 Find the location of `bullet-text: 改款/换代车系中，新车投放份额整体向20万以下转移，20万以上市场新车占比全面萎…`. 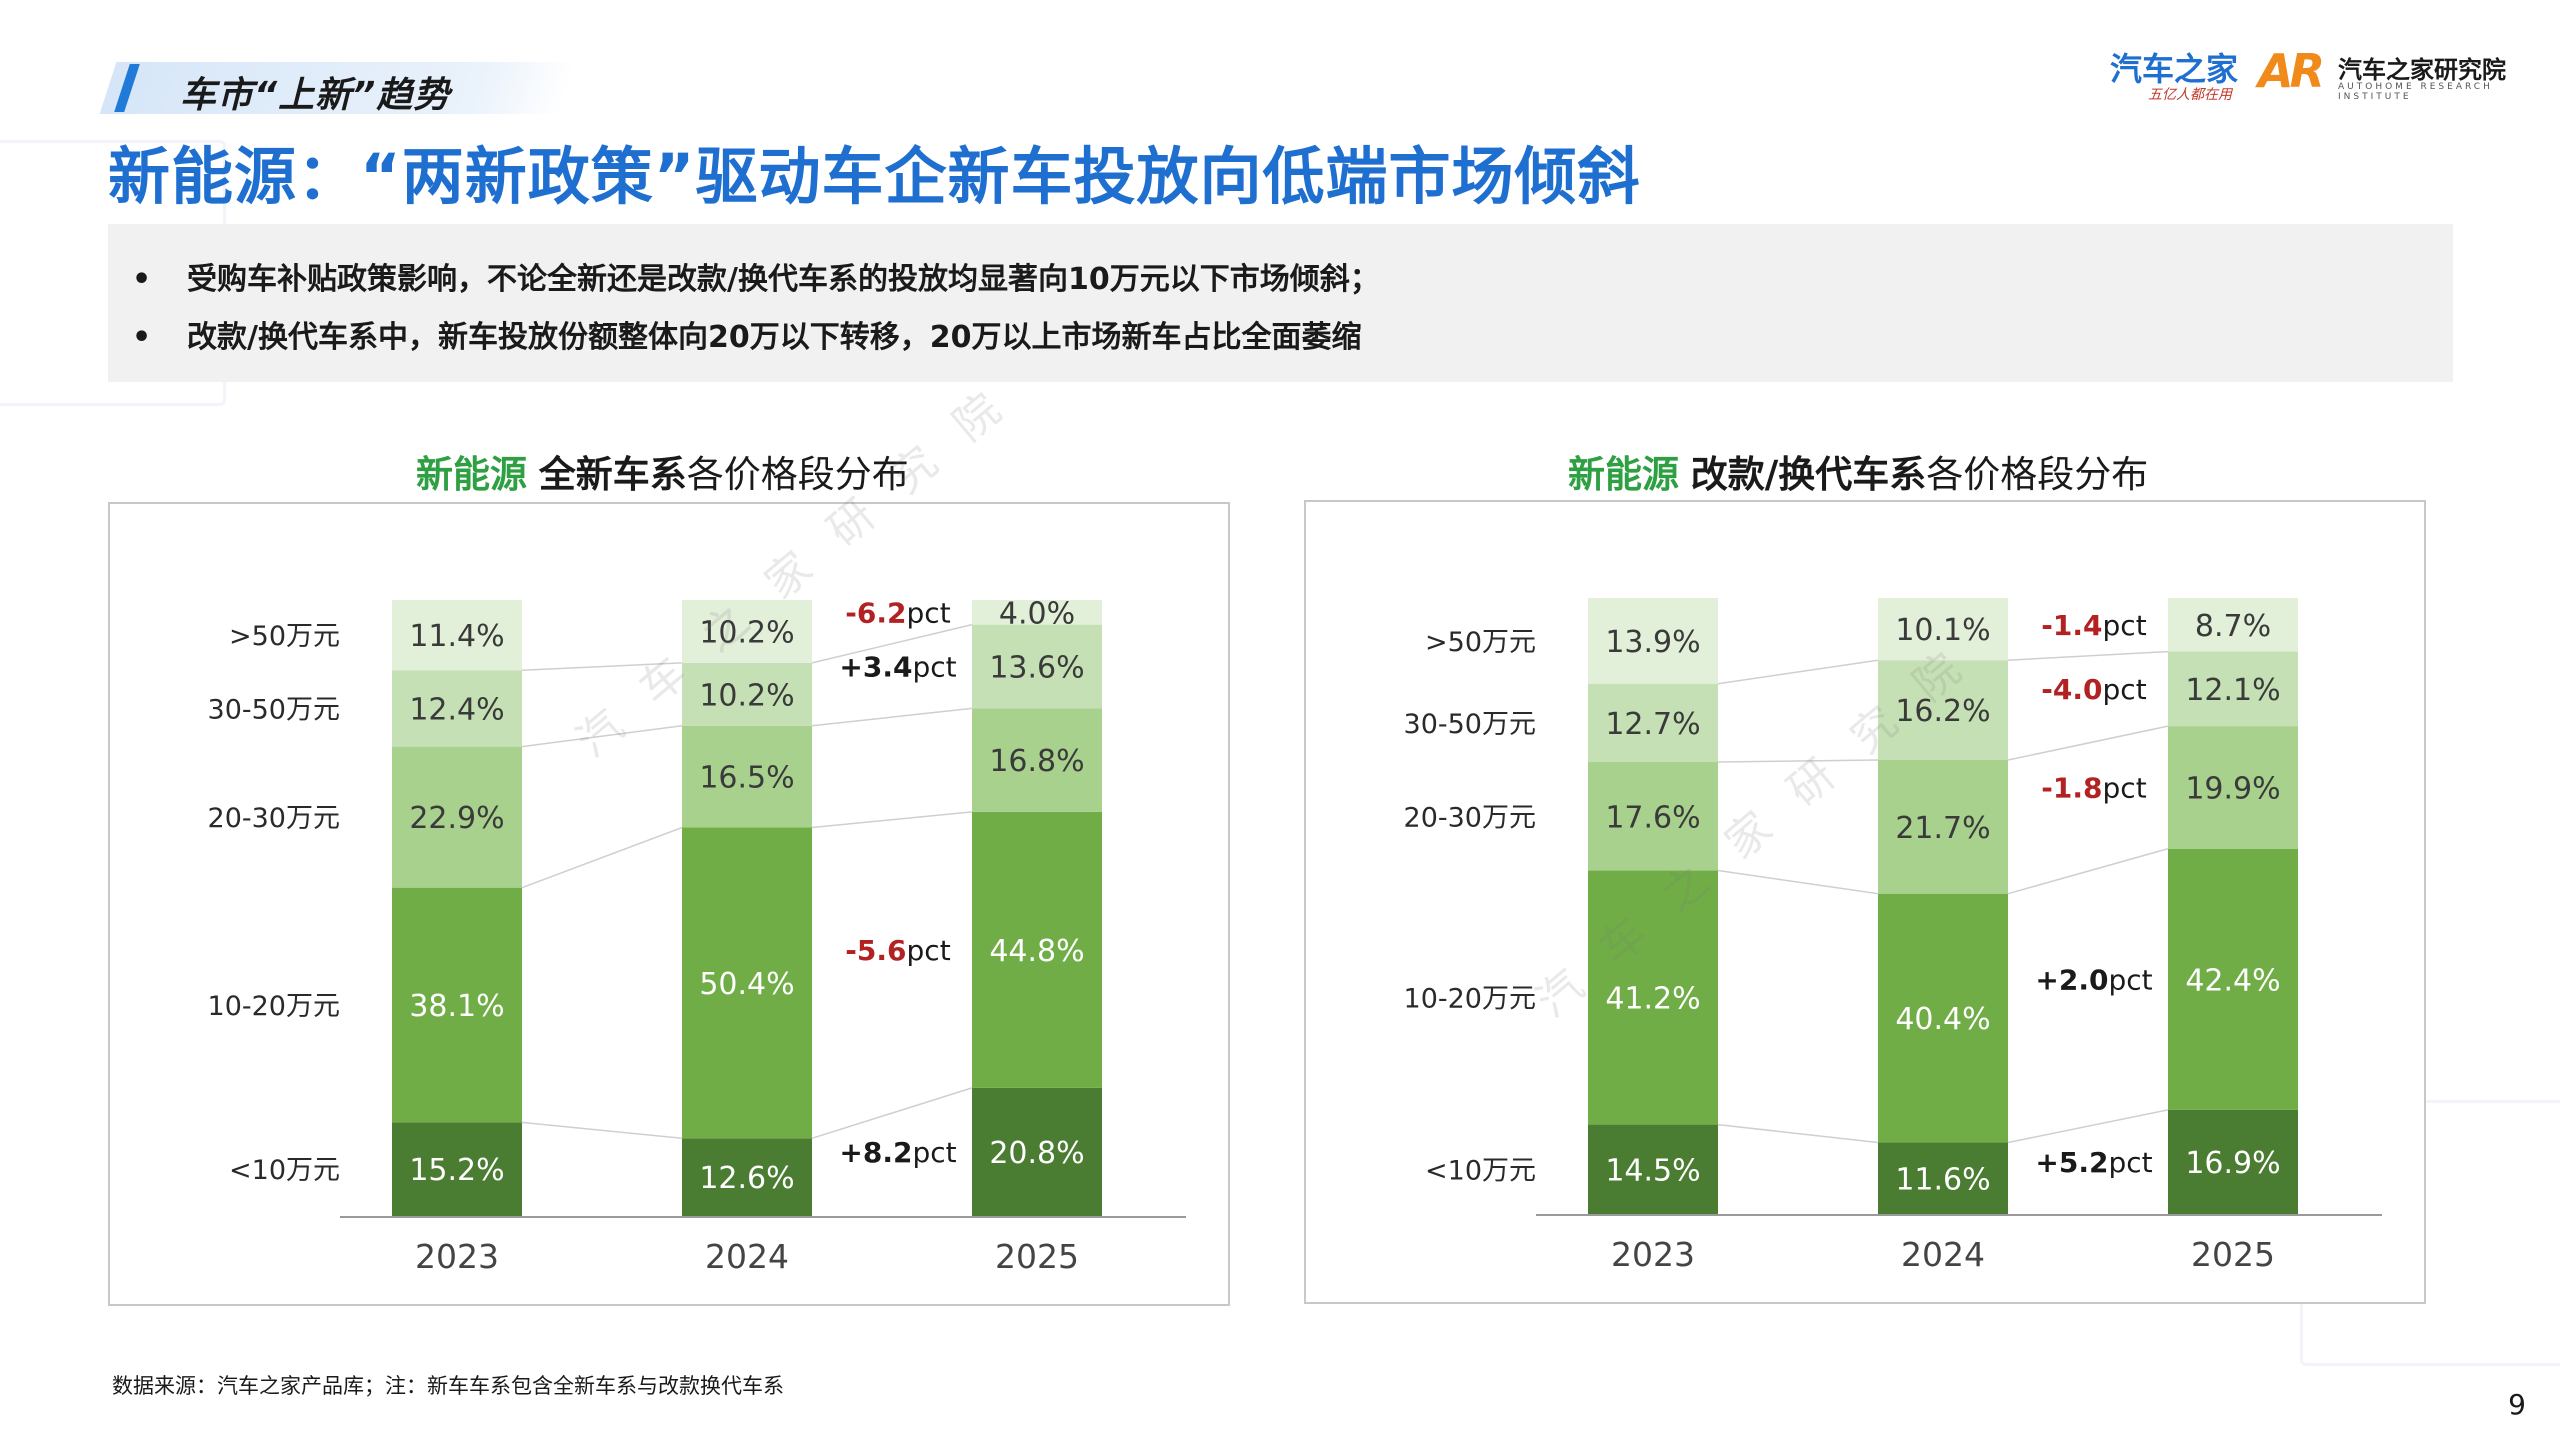

bullet-text: 改款/换代车系中，新车投放份额整体向20万以下转移，20万以上市场新车占比全面萎… is located at coordinates (774, 337).